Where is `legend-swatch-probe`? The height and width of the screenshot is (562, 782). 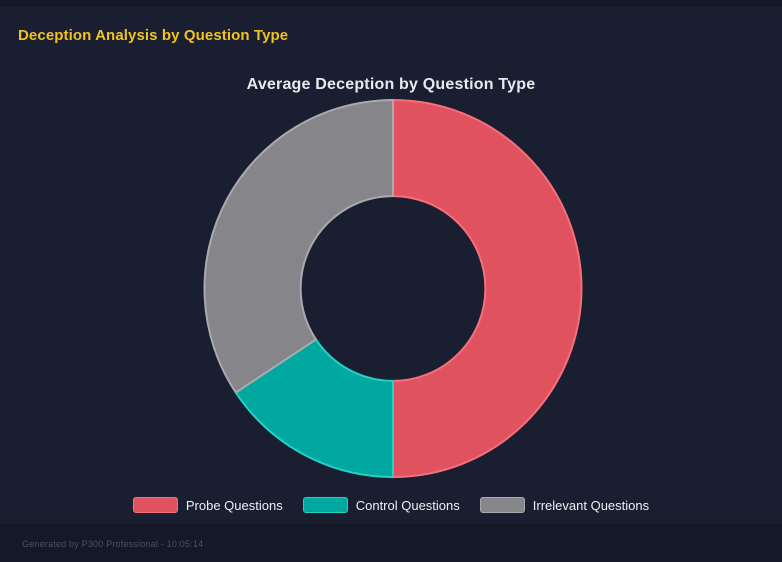 legend-swatch-probe is located at coordinates (155, 505).